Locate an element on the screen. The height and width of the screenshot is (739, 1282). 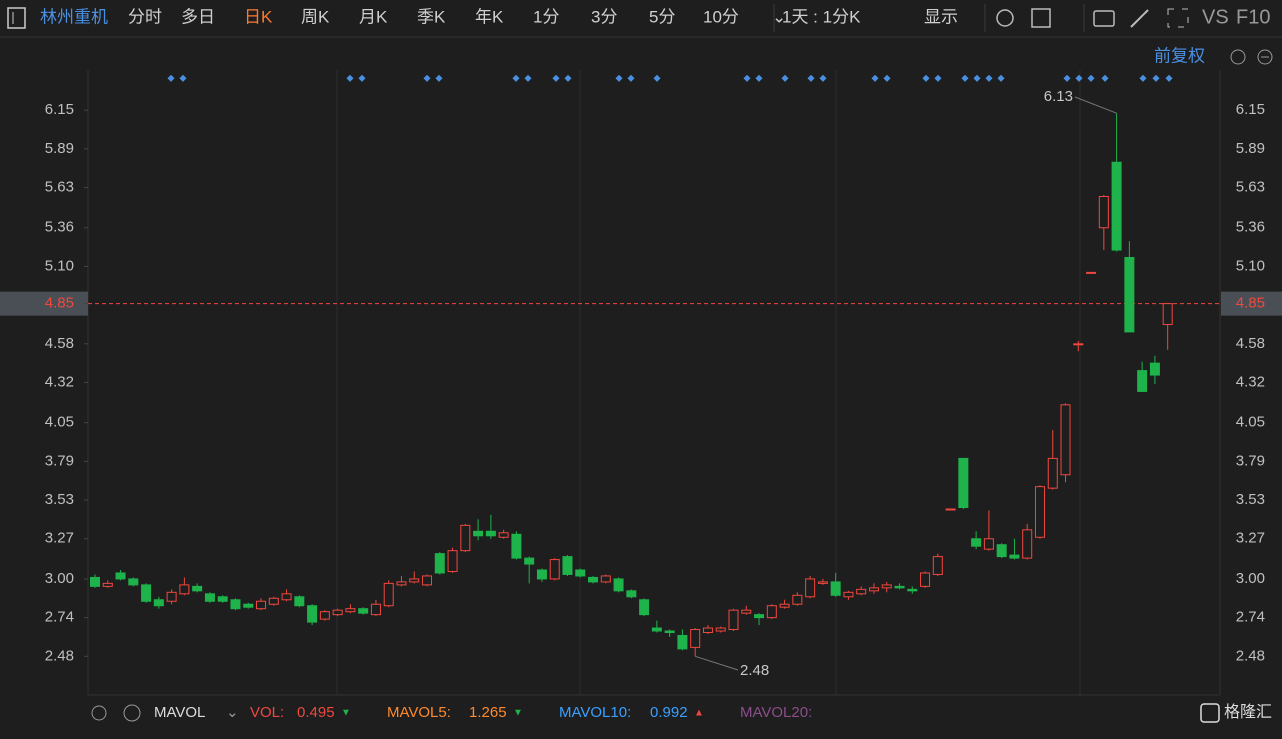
period-tab: 10分 is located at coordinates (721, 16).